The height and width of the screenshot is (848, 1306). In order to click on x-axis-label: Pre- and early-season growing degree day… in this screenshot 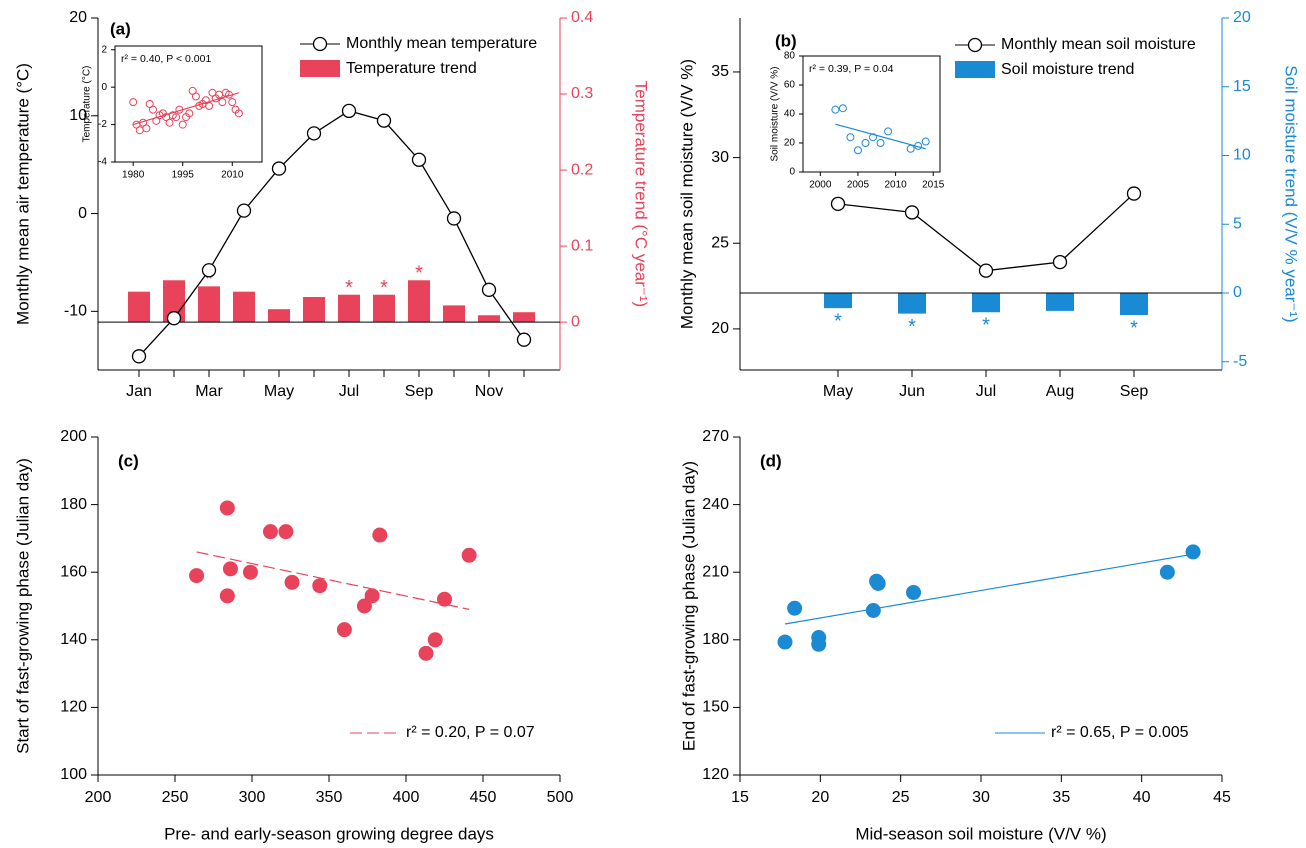, I will do `click(329, 833)`.